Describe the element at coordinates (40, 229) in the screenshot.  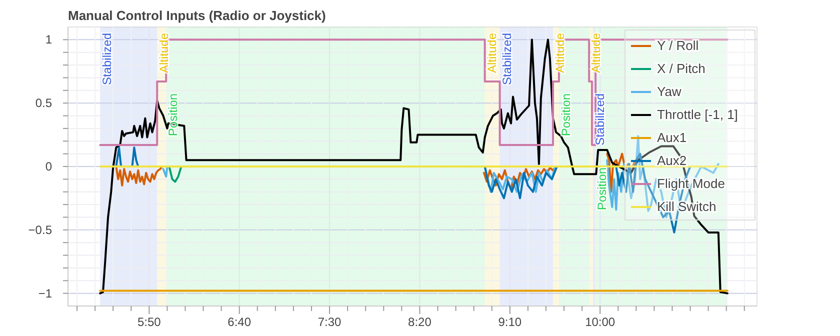
I see `y-tick-label: −0.5` at that location.